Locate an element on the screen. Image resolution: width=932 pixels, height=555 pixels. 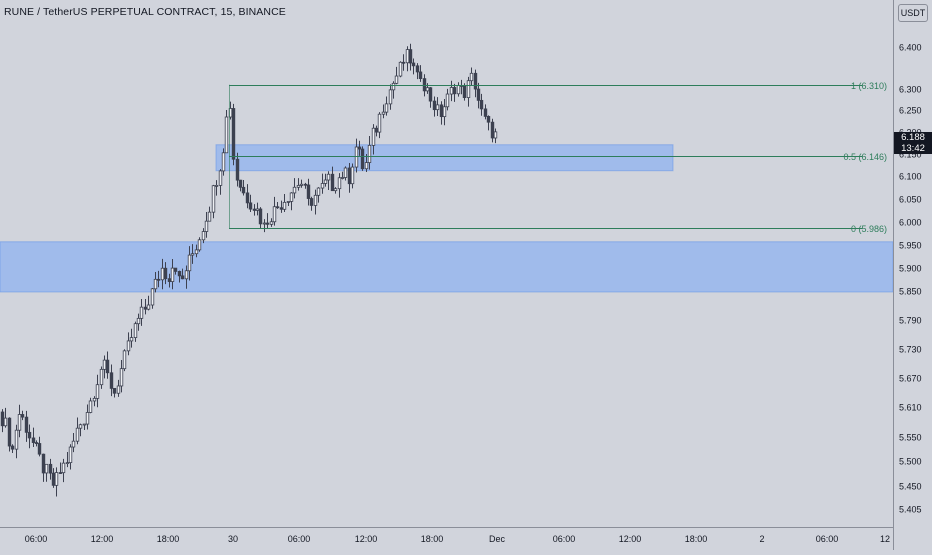
y-tick-label: 6.400 is located at coordinates (910, 48).